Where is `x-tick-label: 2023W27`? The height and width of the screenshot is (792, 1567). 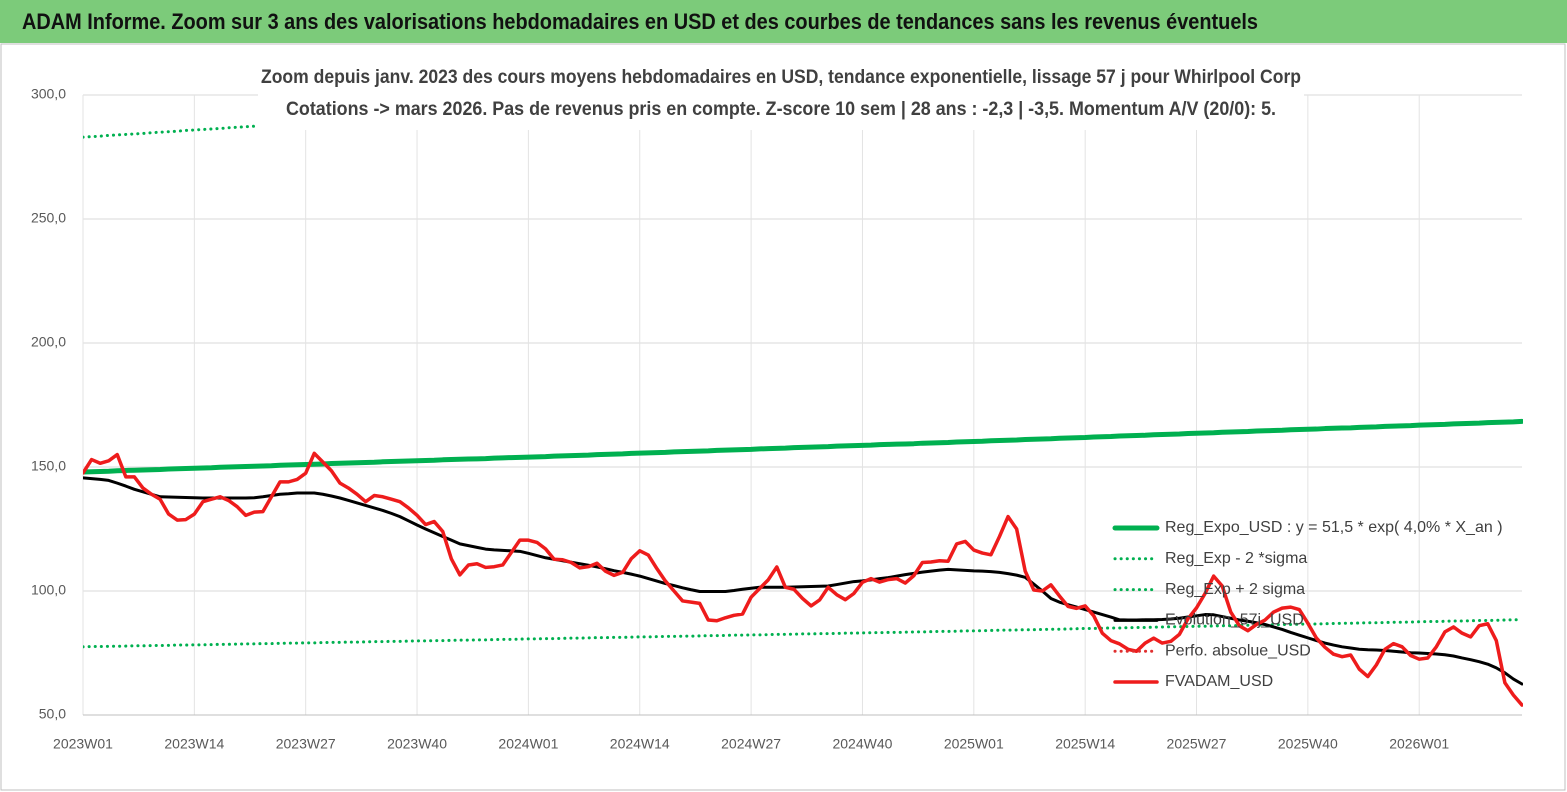 x-tick-label: 2023W27 is located at coordinates (306, 744).